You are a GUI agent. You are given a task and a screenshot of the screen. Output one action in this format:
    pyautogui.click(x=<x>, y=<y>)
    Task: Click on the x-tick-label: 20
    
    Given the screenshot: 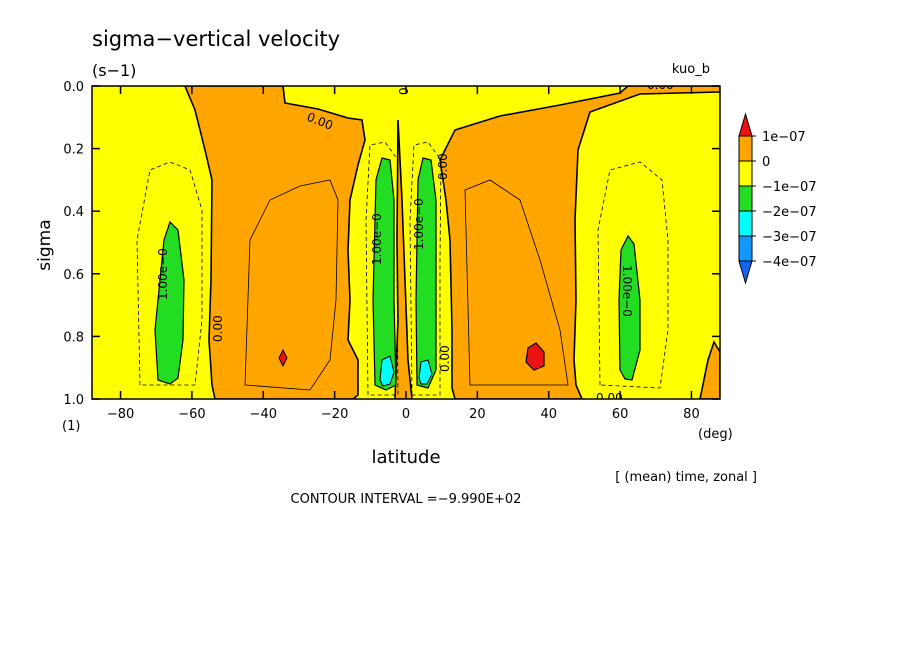 What is the action you would take?
    pyautogui.click(x=477, y=414)
    